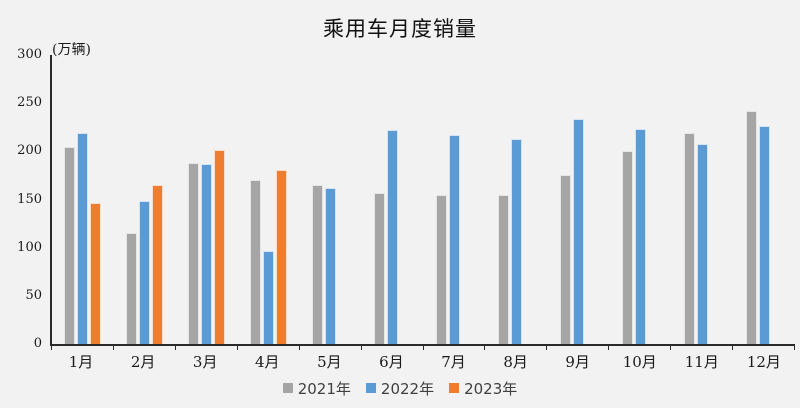 The width and height of the screenshot is (800, 408). What do you see at coordinates (503, 269) in the screenshot?
I see `bar-2021年-8月` at bounding box center [503, 269].